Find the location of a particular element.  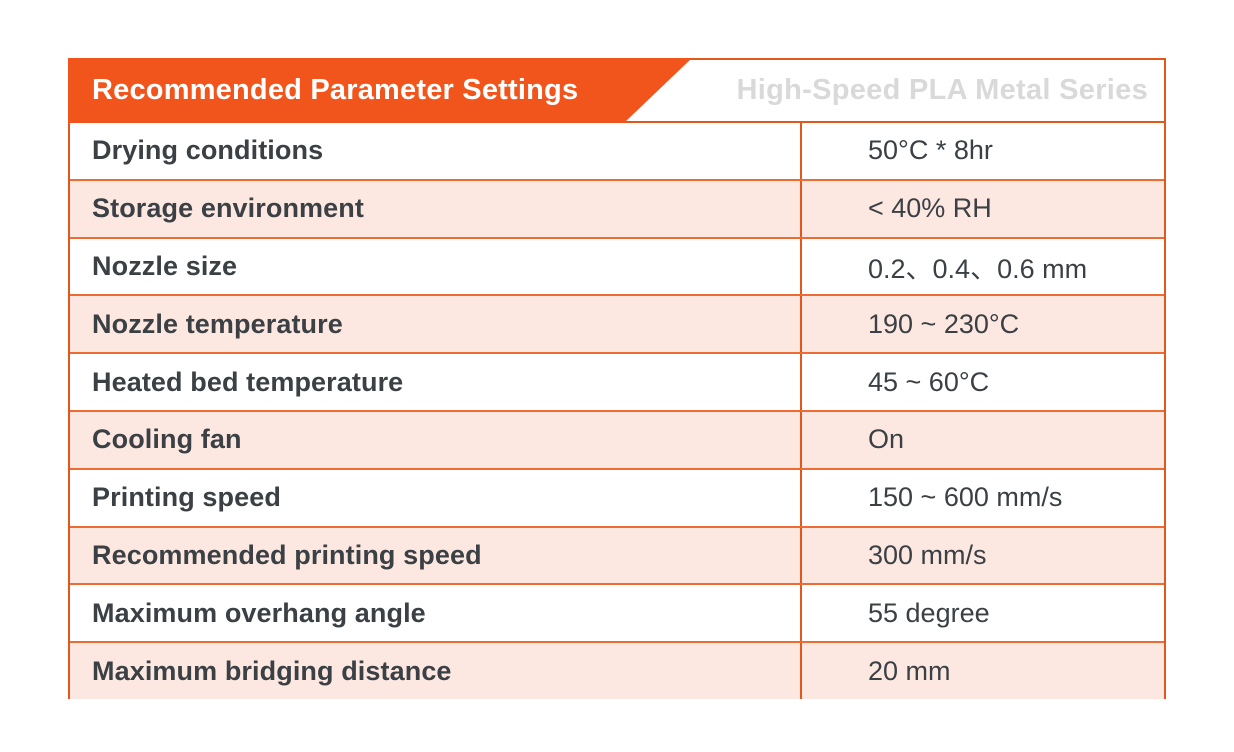

parameter-value: 45 ~ 60°C is located at coordinates (929, 381).